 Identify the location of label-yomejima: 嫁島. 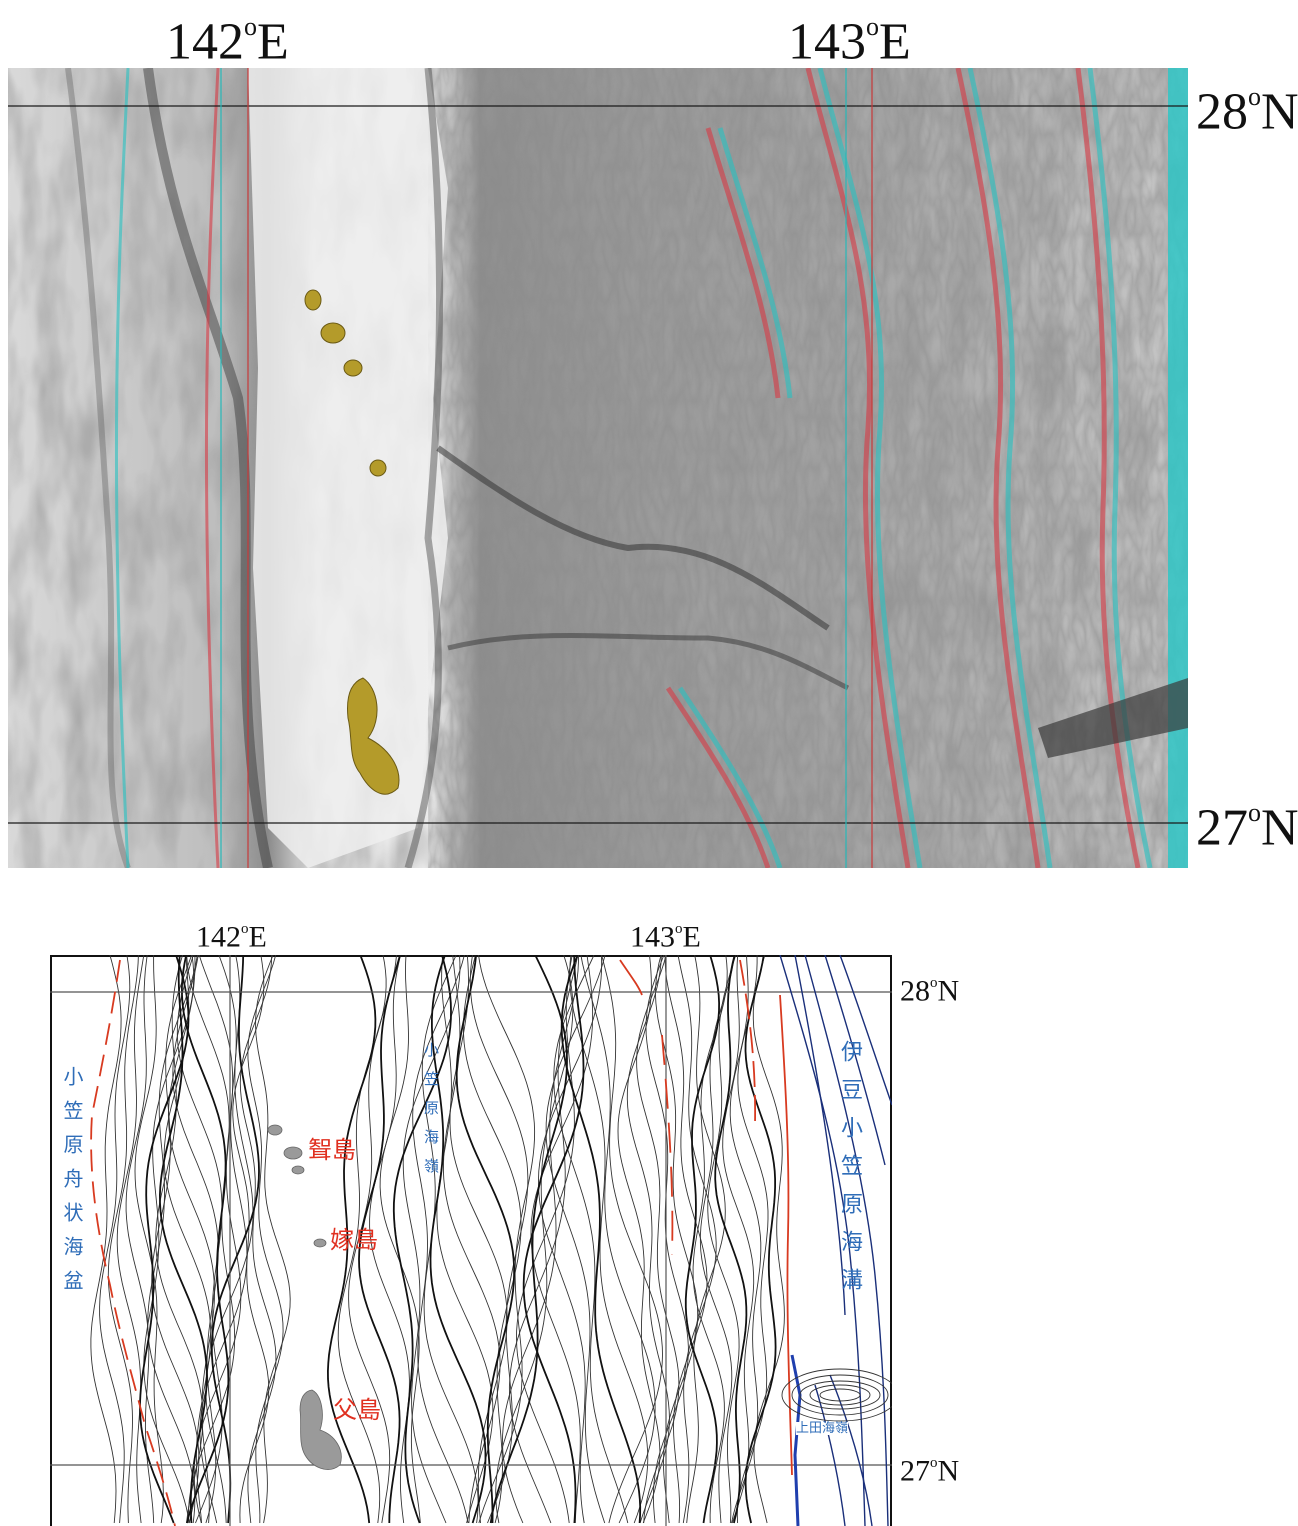
(354, 1240).